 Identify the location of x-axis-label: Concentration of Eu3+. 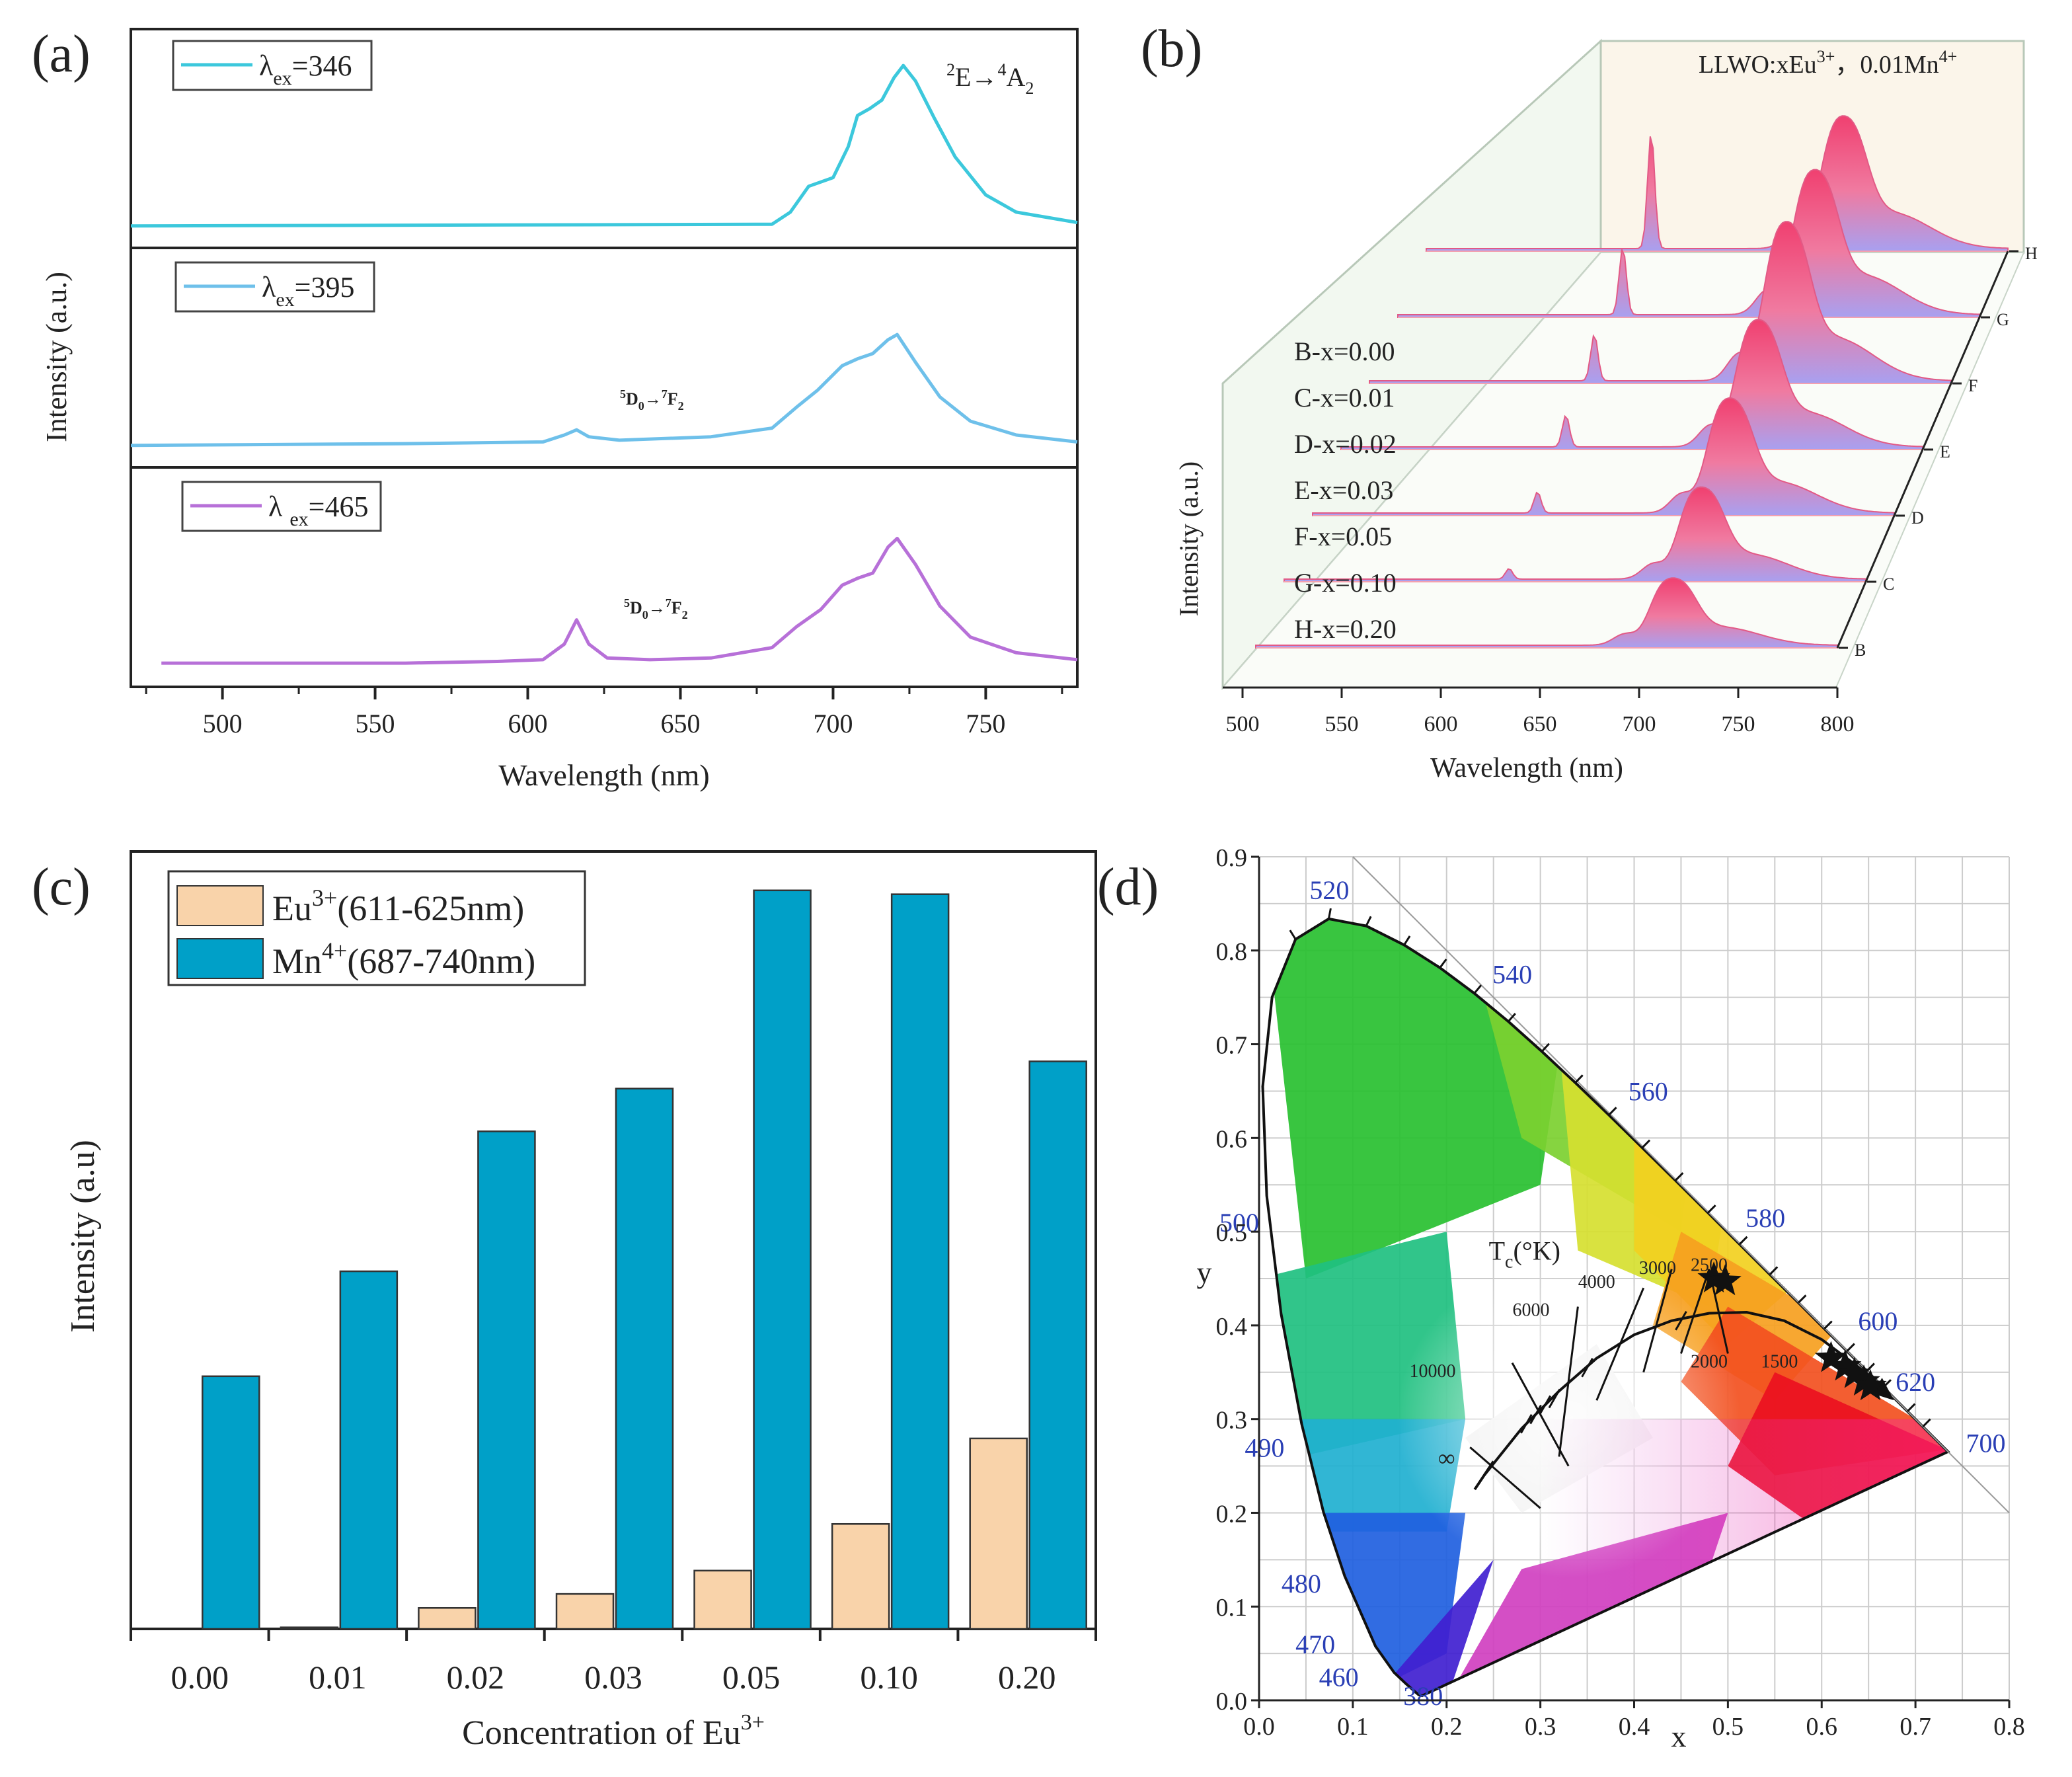
(613, 1731).